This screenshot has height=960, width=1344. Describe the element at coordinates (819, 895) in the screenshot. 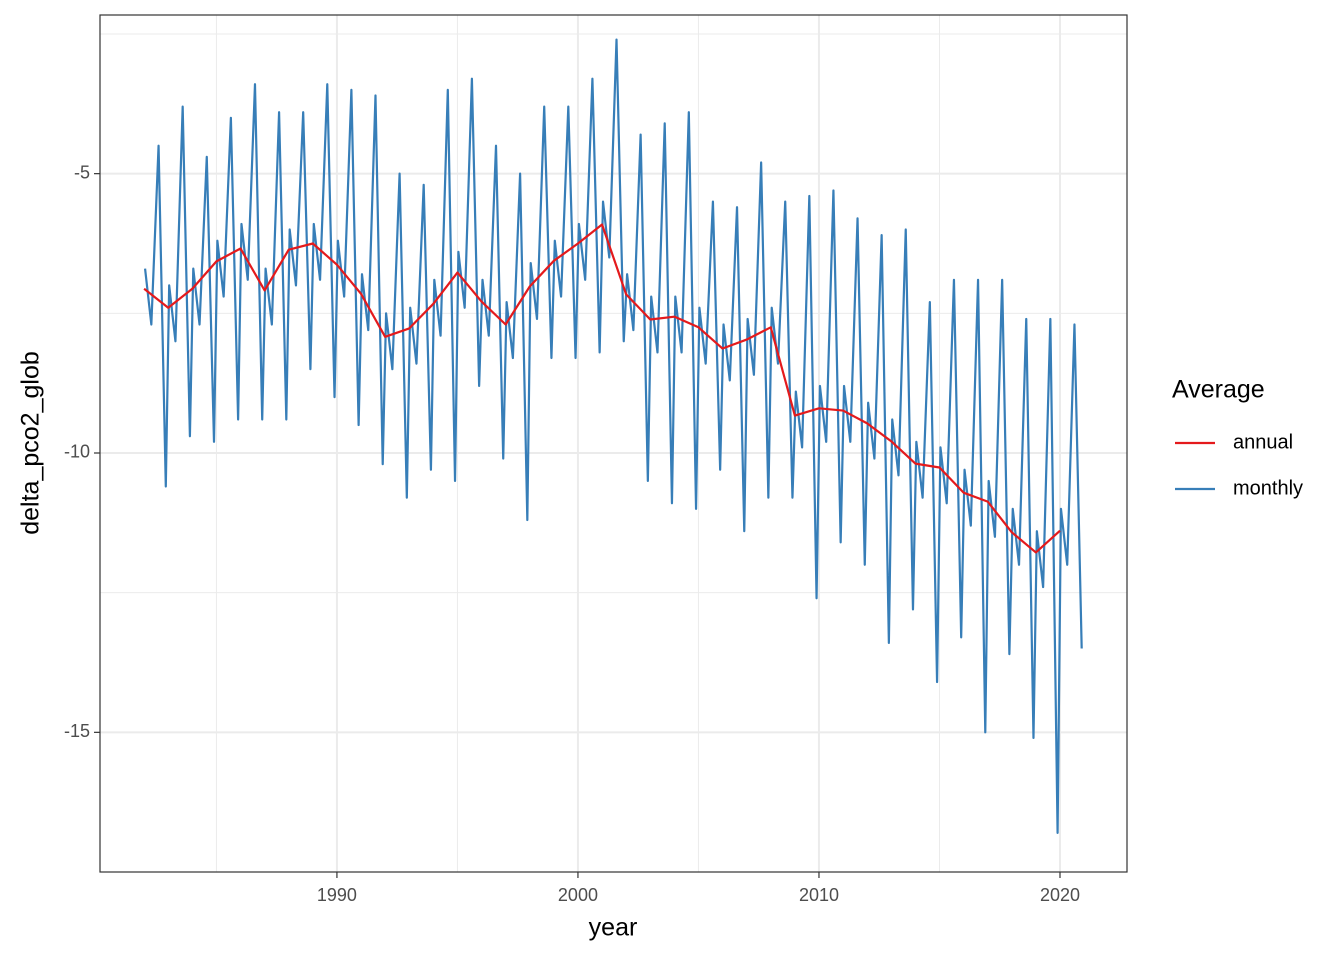

I see `x-tick-label: 2010` at that location.